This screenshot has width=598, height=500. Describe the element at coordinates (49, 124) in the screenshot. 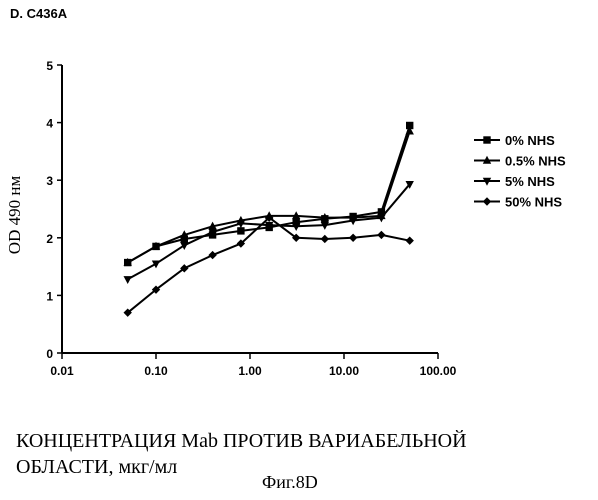

I see `y-tick-label-4: 4` at that location.